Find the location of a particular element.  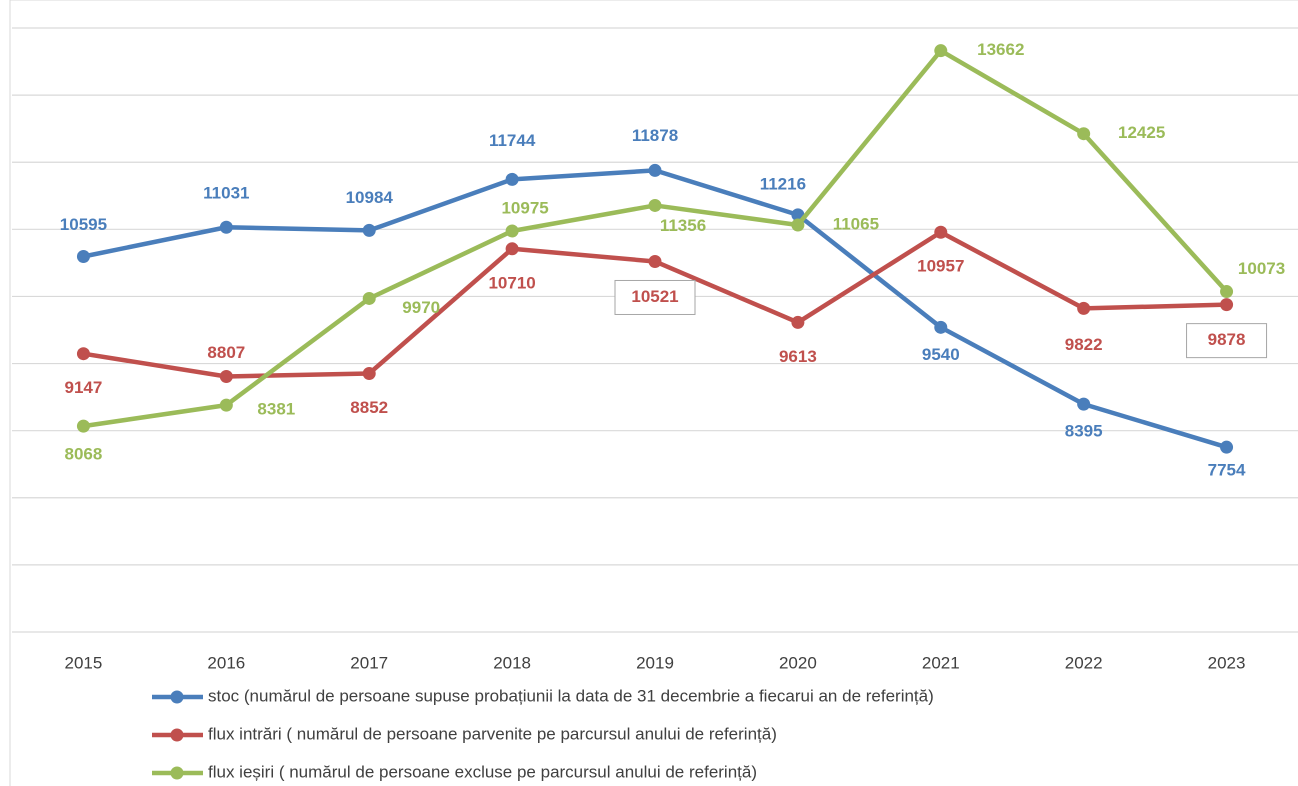

data-label: 9822 is located at coordinates (1084, 344).